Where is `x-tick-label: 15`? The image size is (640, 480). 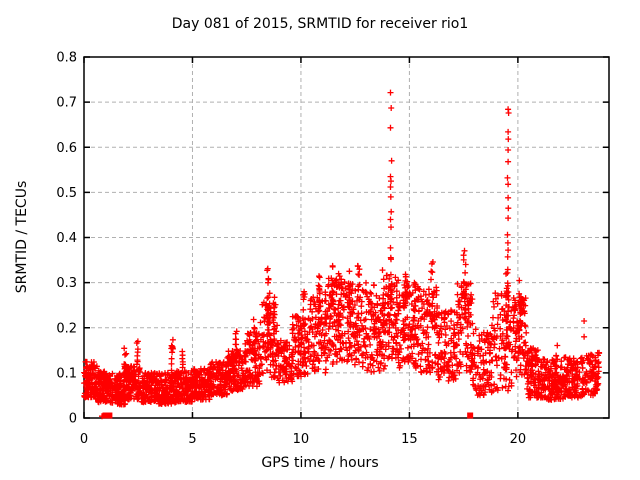
x-tick-label: 15 is located at coordinates (409, 439).